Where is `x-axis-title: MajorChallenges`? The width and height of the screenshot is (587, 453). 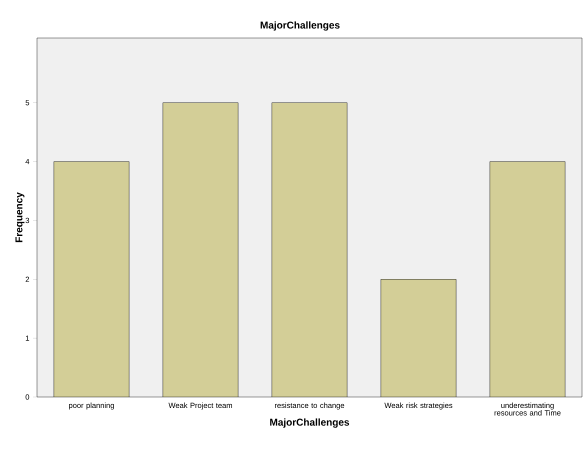 x-axis-title: MajorChallenges is located at coordinates (310, 423).